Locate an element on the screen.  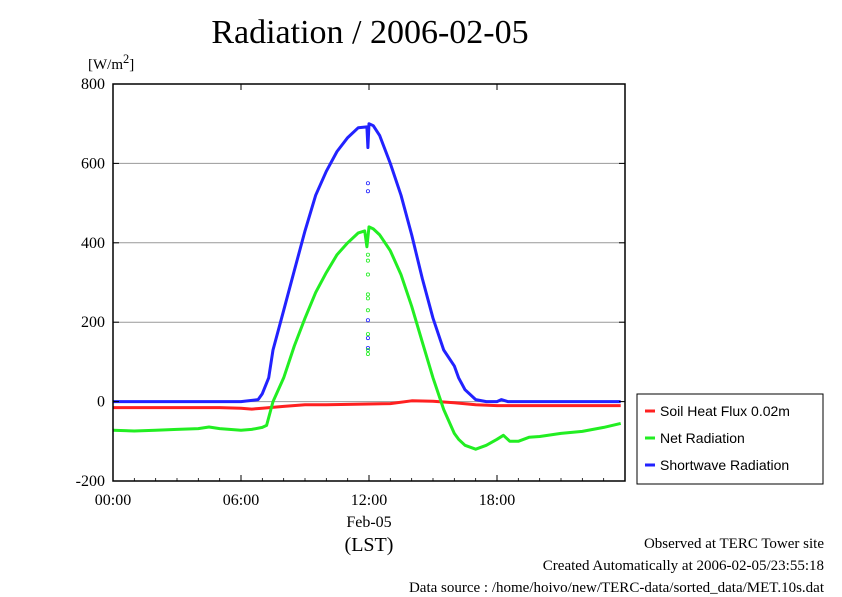
unit-label-close: ] is located at coordinates (132, 65).